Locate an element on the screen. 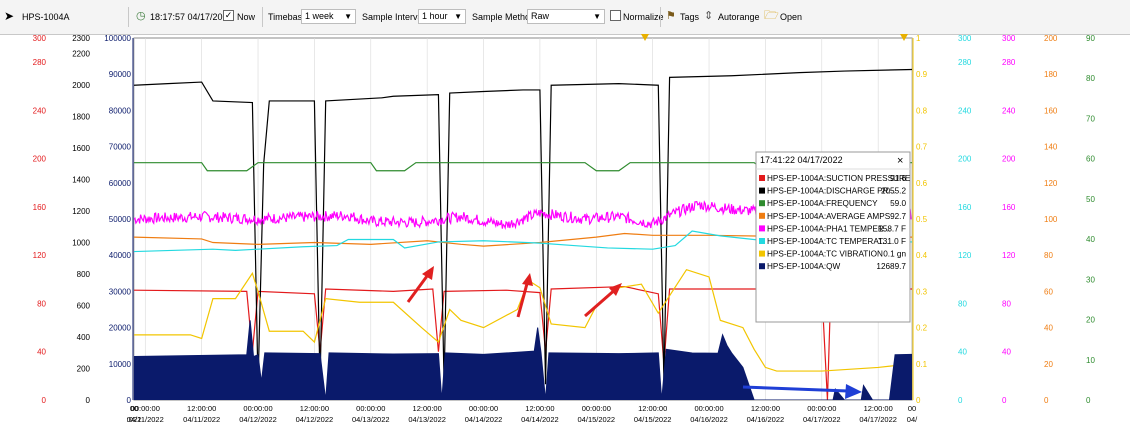  sample-method-select: Raw ▼ is located at coordinates (566, 16).